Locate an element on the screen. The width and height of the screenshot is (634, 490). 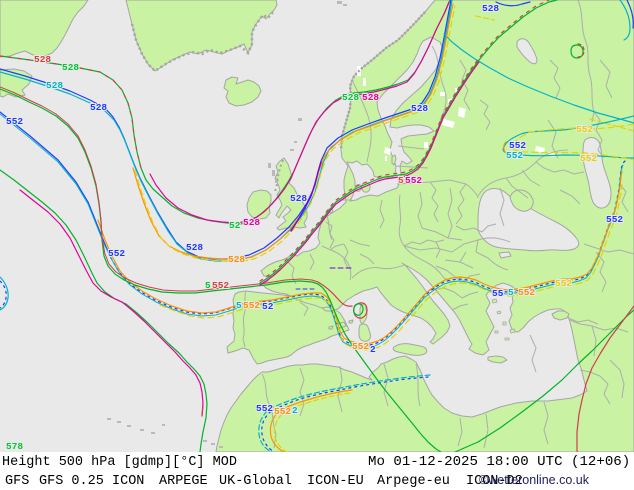
svg-text:Mo 01-12-2025 18:00 UTC (12+06: Mo 01-12-2025 18:00 UTC (12+06) is located at coordinates (499, 462).